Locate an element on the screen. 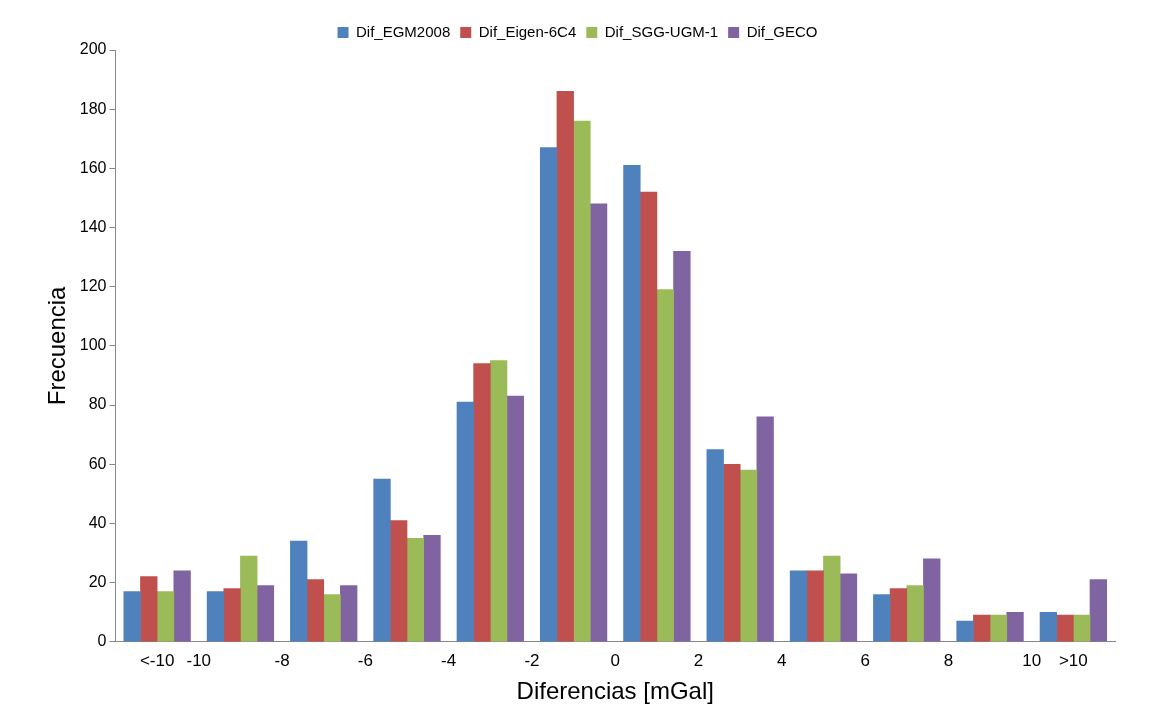  x-tick-label: 6 is located at coordinates (865, 660).